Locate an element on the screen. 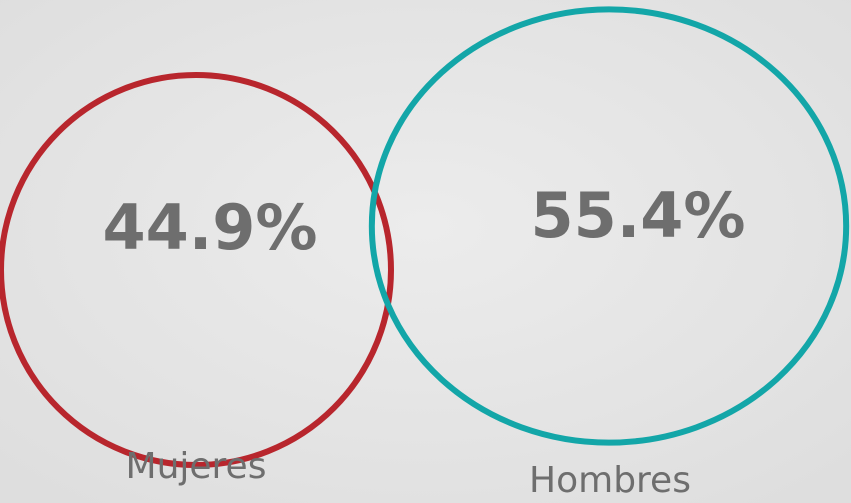  category-label: Hombres is located at coordinates (610, 480).